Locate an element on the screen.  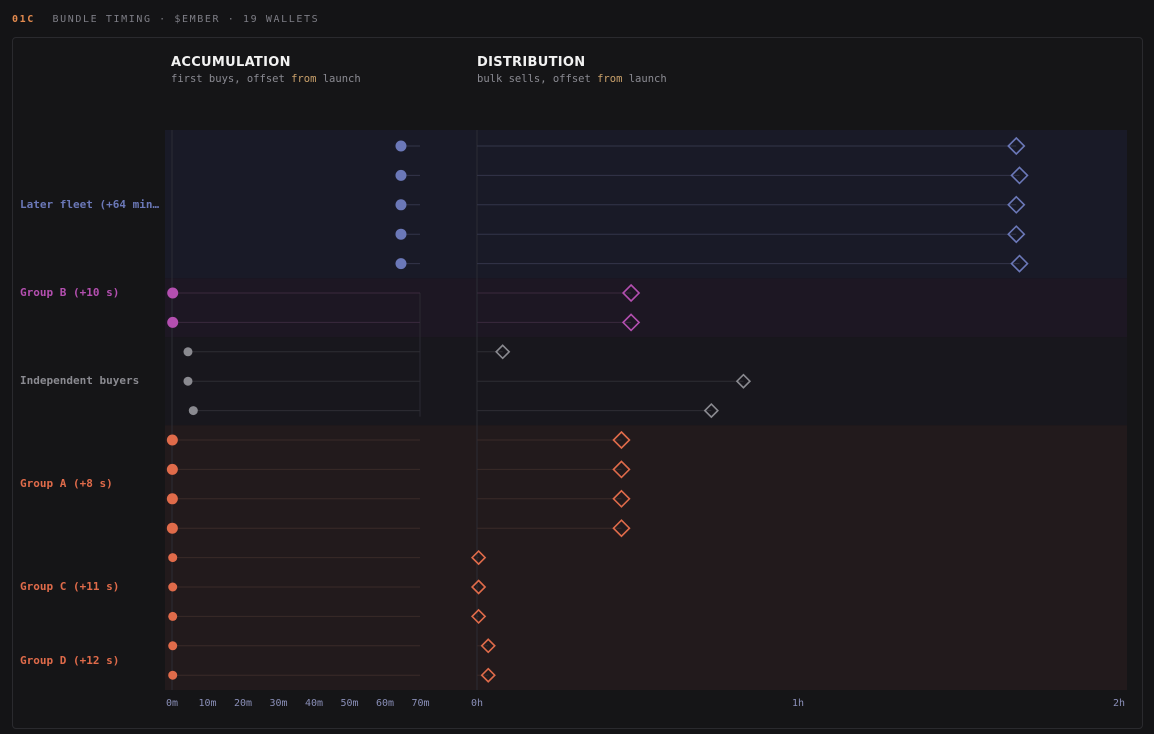
accumulation-tick-label: 20m is located at coordinates (243, 703).